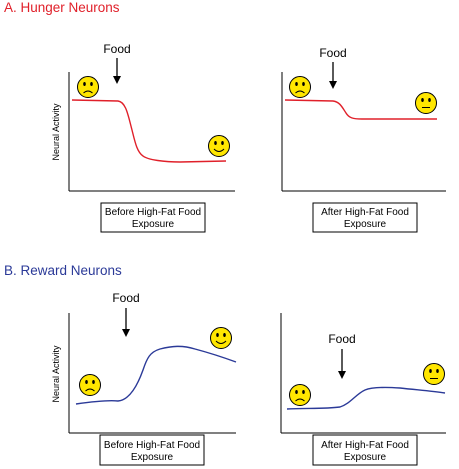 Image resolution: width=459 pixels, height=469 pixels. I want to click on section-b-title: B. Reward Neurons, so click(63, 270).